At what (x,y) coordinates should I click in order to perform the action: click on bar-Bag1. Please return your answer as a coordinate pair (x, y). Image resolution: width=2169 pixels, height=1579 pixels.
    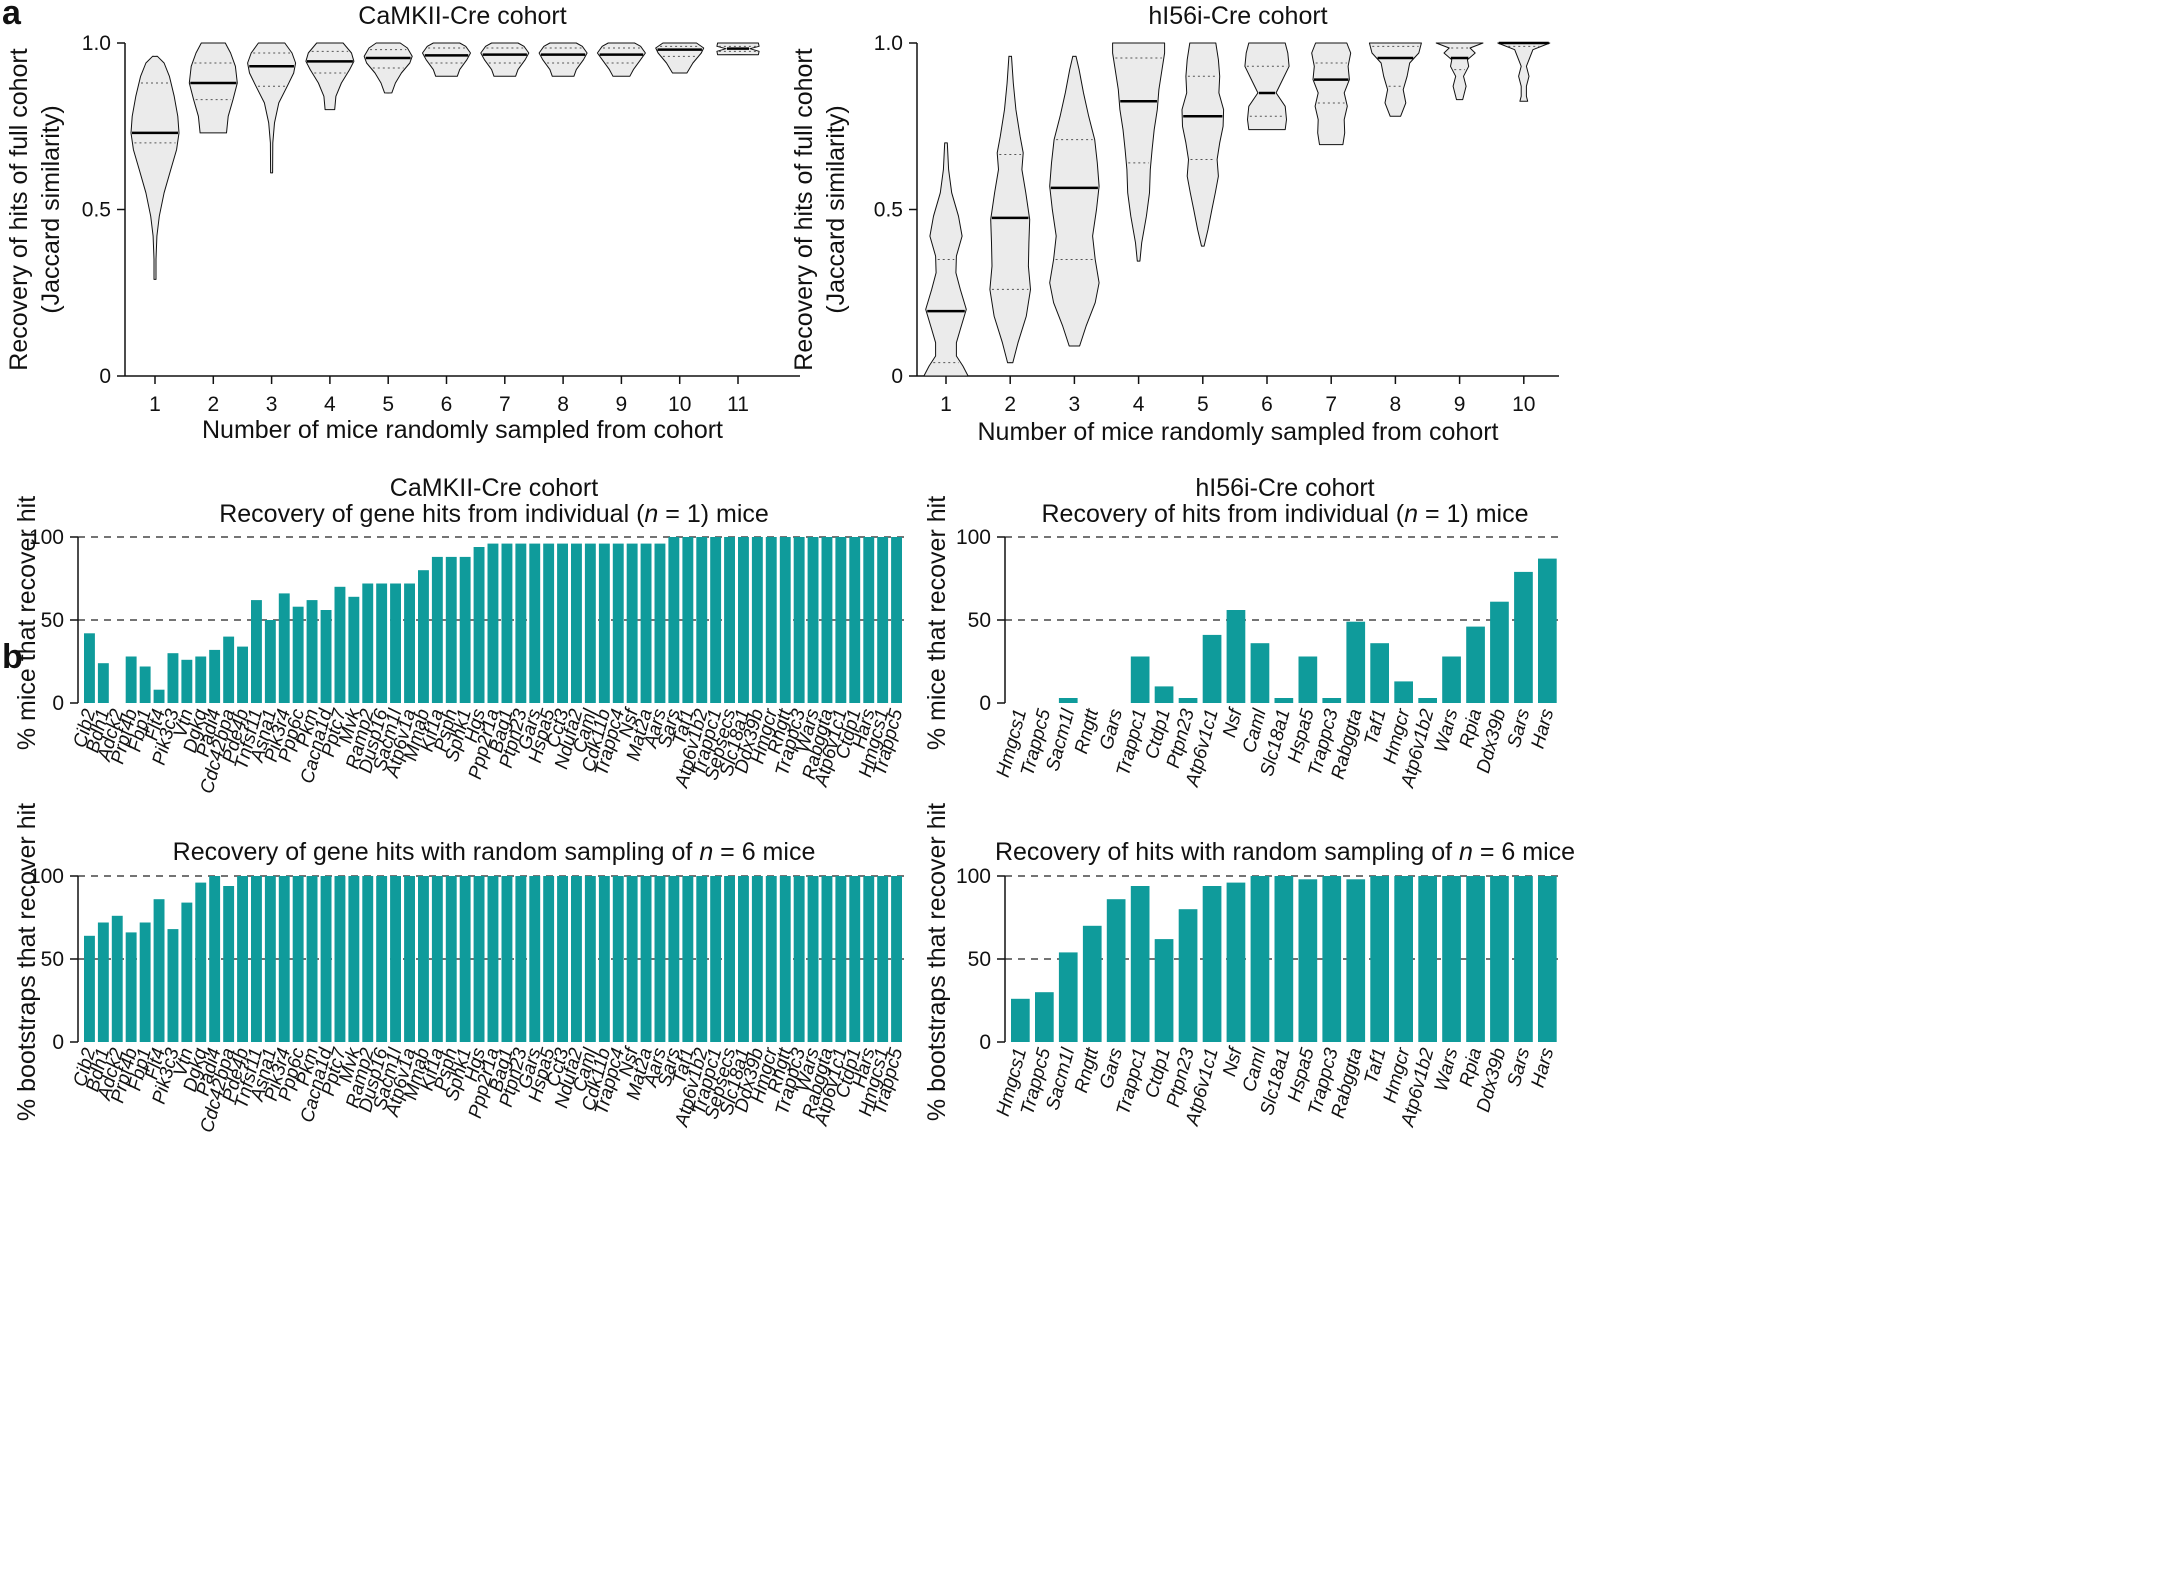
    Looking at the image, I should click on (507, 959).